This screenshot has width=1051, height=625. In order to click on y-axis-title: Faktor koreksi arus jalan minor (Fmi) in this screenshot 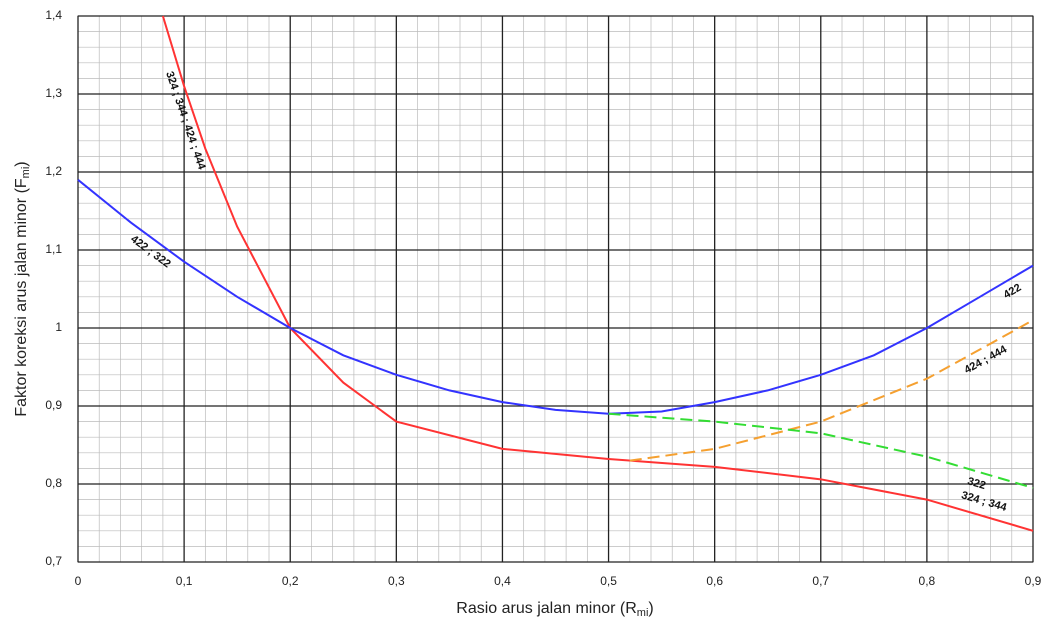, I will do `click(22, 288)`.